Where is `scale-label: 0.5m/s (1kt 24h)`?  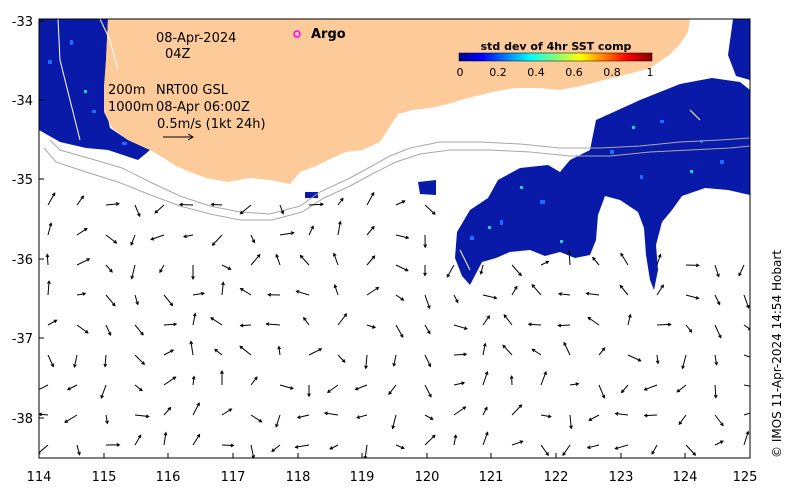
scale-label: 0.5m/s (1kt 24h) is located at coordinates (211, 124).